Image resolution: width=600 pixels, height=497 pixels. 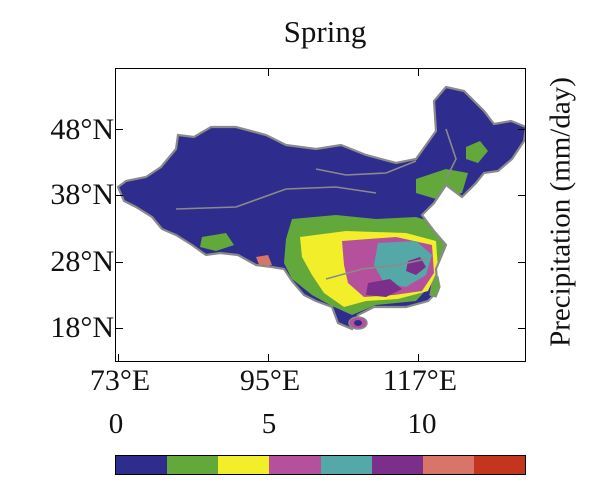 I want to click on colorbar, so click(x=320, y=465).